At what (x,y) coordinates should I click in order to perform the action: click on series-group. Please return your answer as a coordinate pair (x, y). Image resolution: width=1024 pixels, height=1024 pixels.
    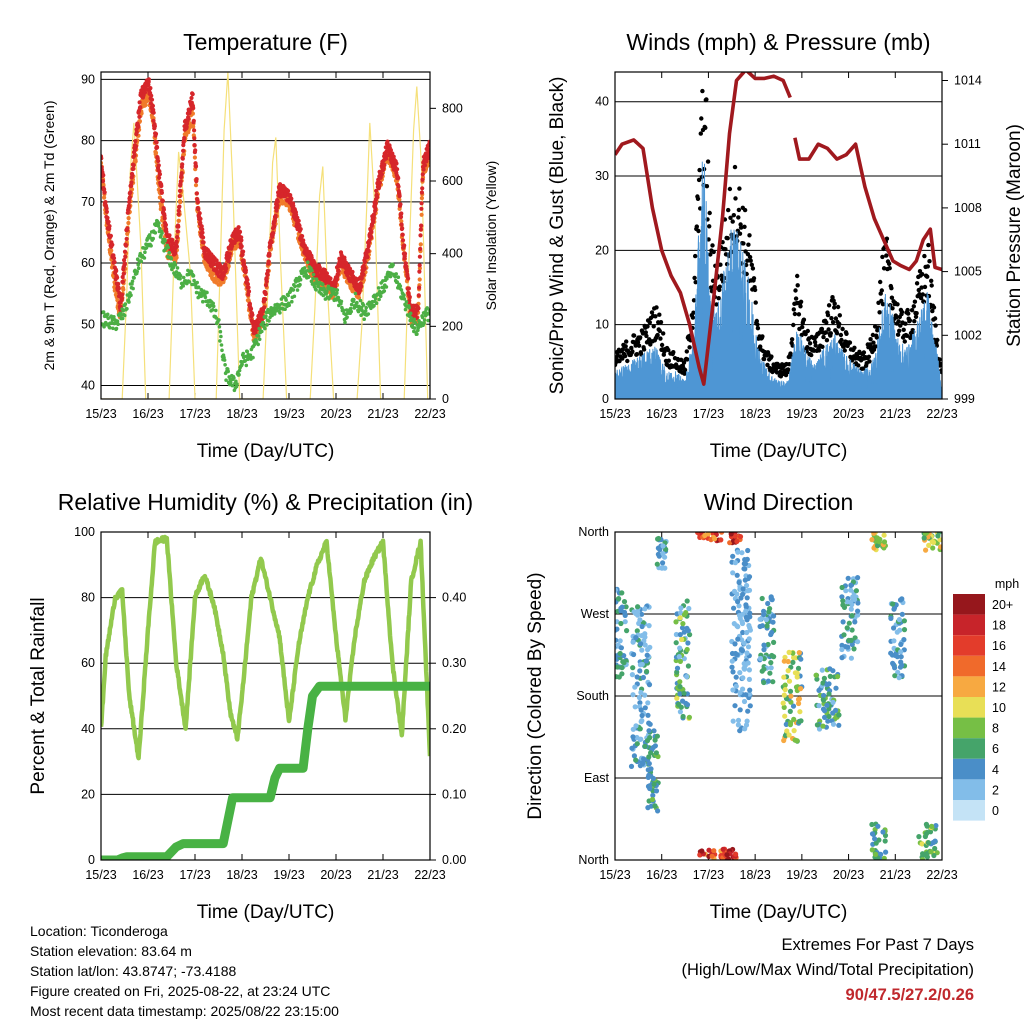
    Looking at the image, I should click on (778, 235).